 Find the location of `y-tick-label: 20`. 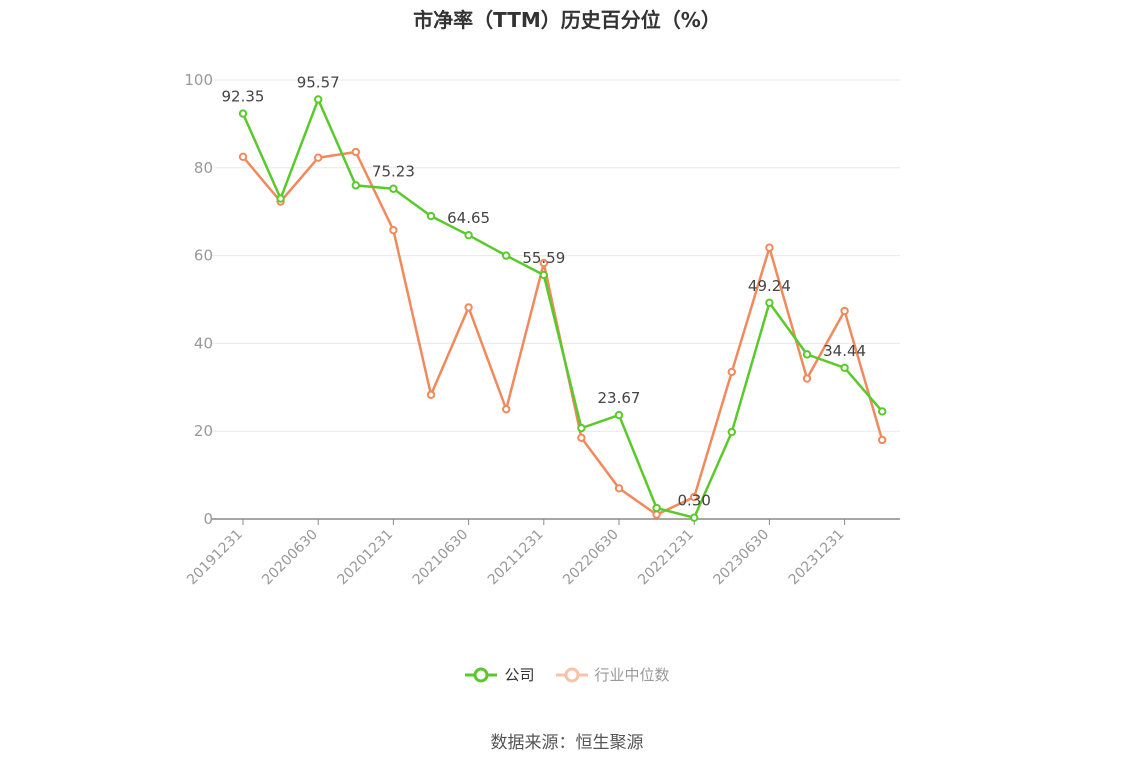

y-tick-label: 20 is located at coordinates (203, 431).